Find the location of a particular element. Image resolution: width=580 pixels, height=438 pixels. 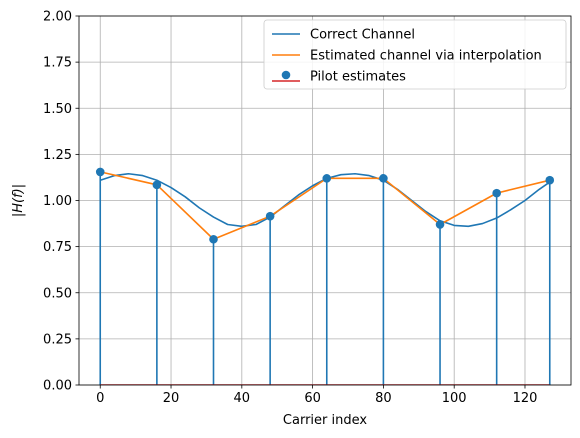

legend-box is located at coordinates (415, 54).